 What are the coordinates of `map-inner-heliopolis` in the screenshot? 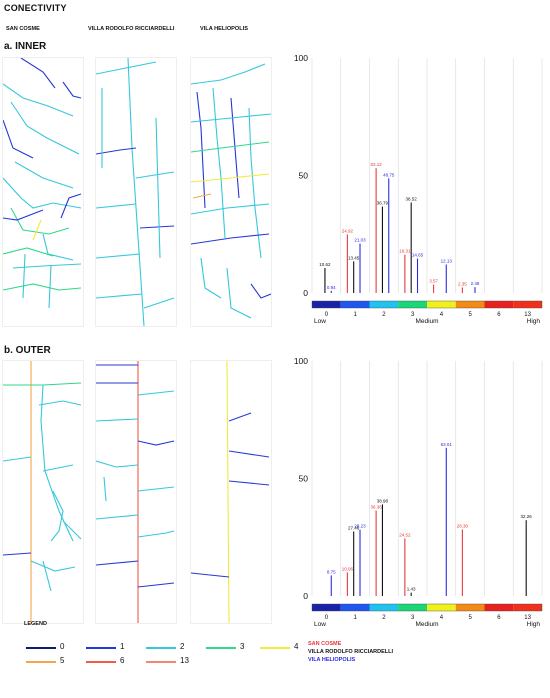 It's located at (231, 192).